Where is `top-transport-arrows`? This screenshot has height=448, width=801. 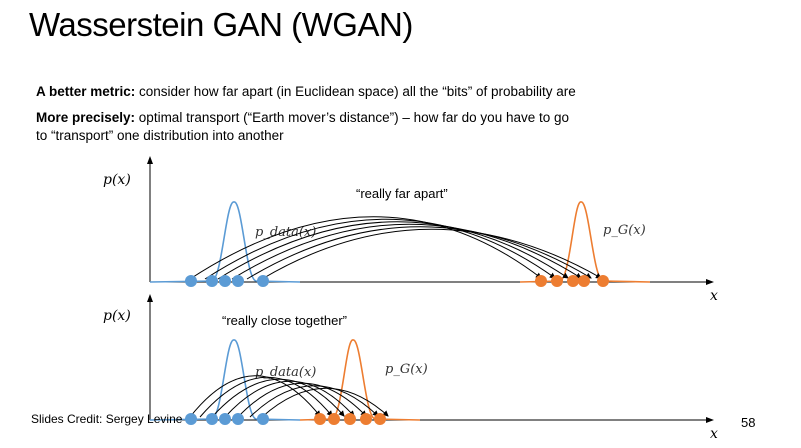 top-transport-arrows is located at coordinates (395, 248).